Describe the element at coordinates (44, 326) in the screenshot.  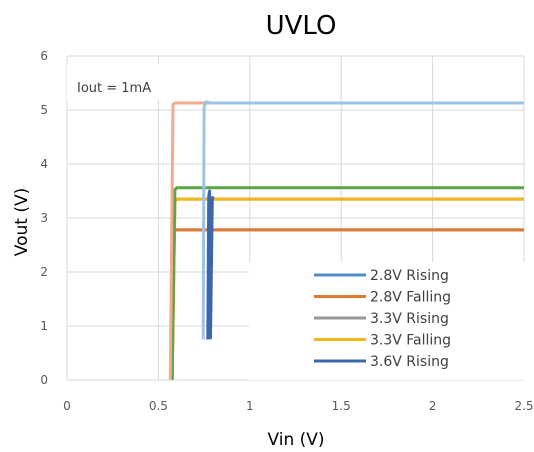
I see `y-tick-label-1: 1` at that location.